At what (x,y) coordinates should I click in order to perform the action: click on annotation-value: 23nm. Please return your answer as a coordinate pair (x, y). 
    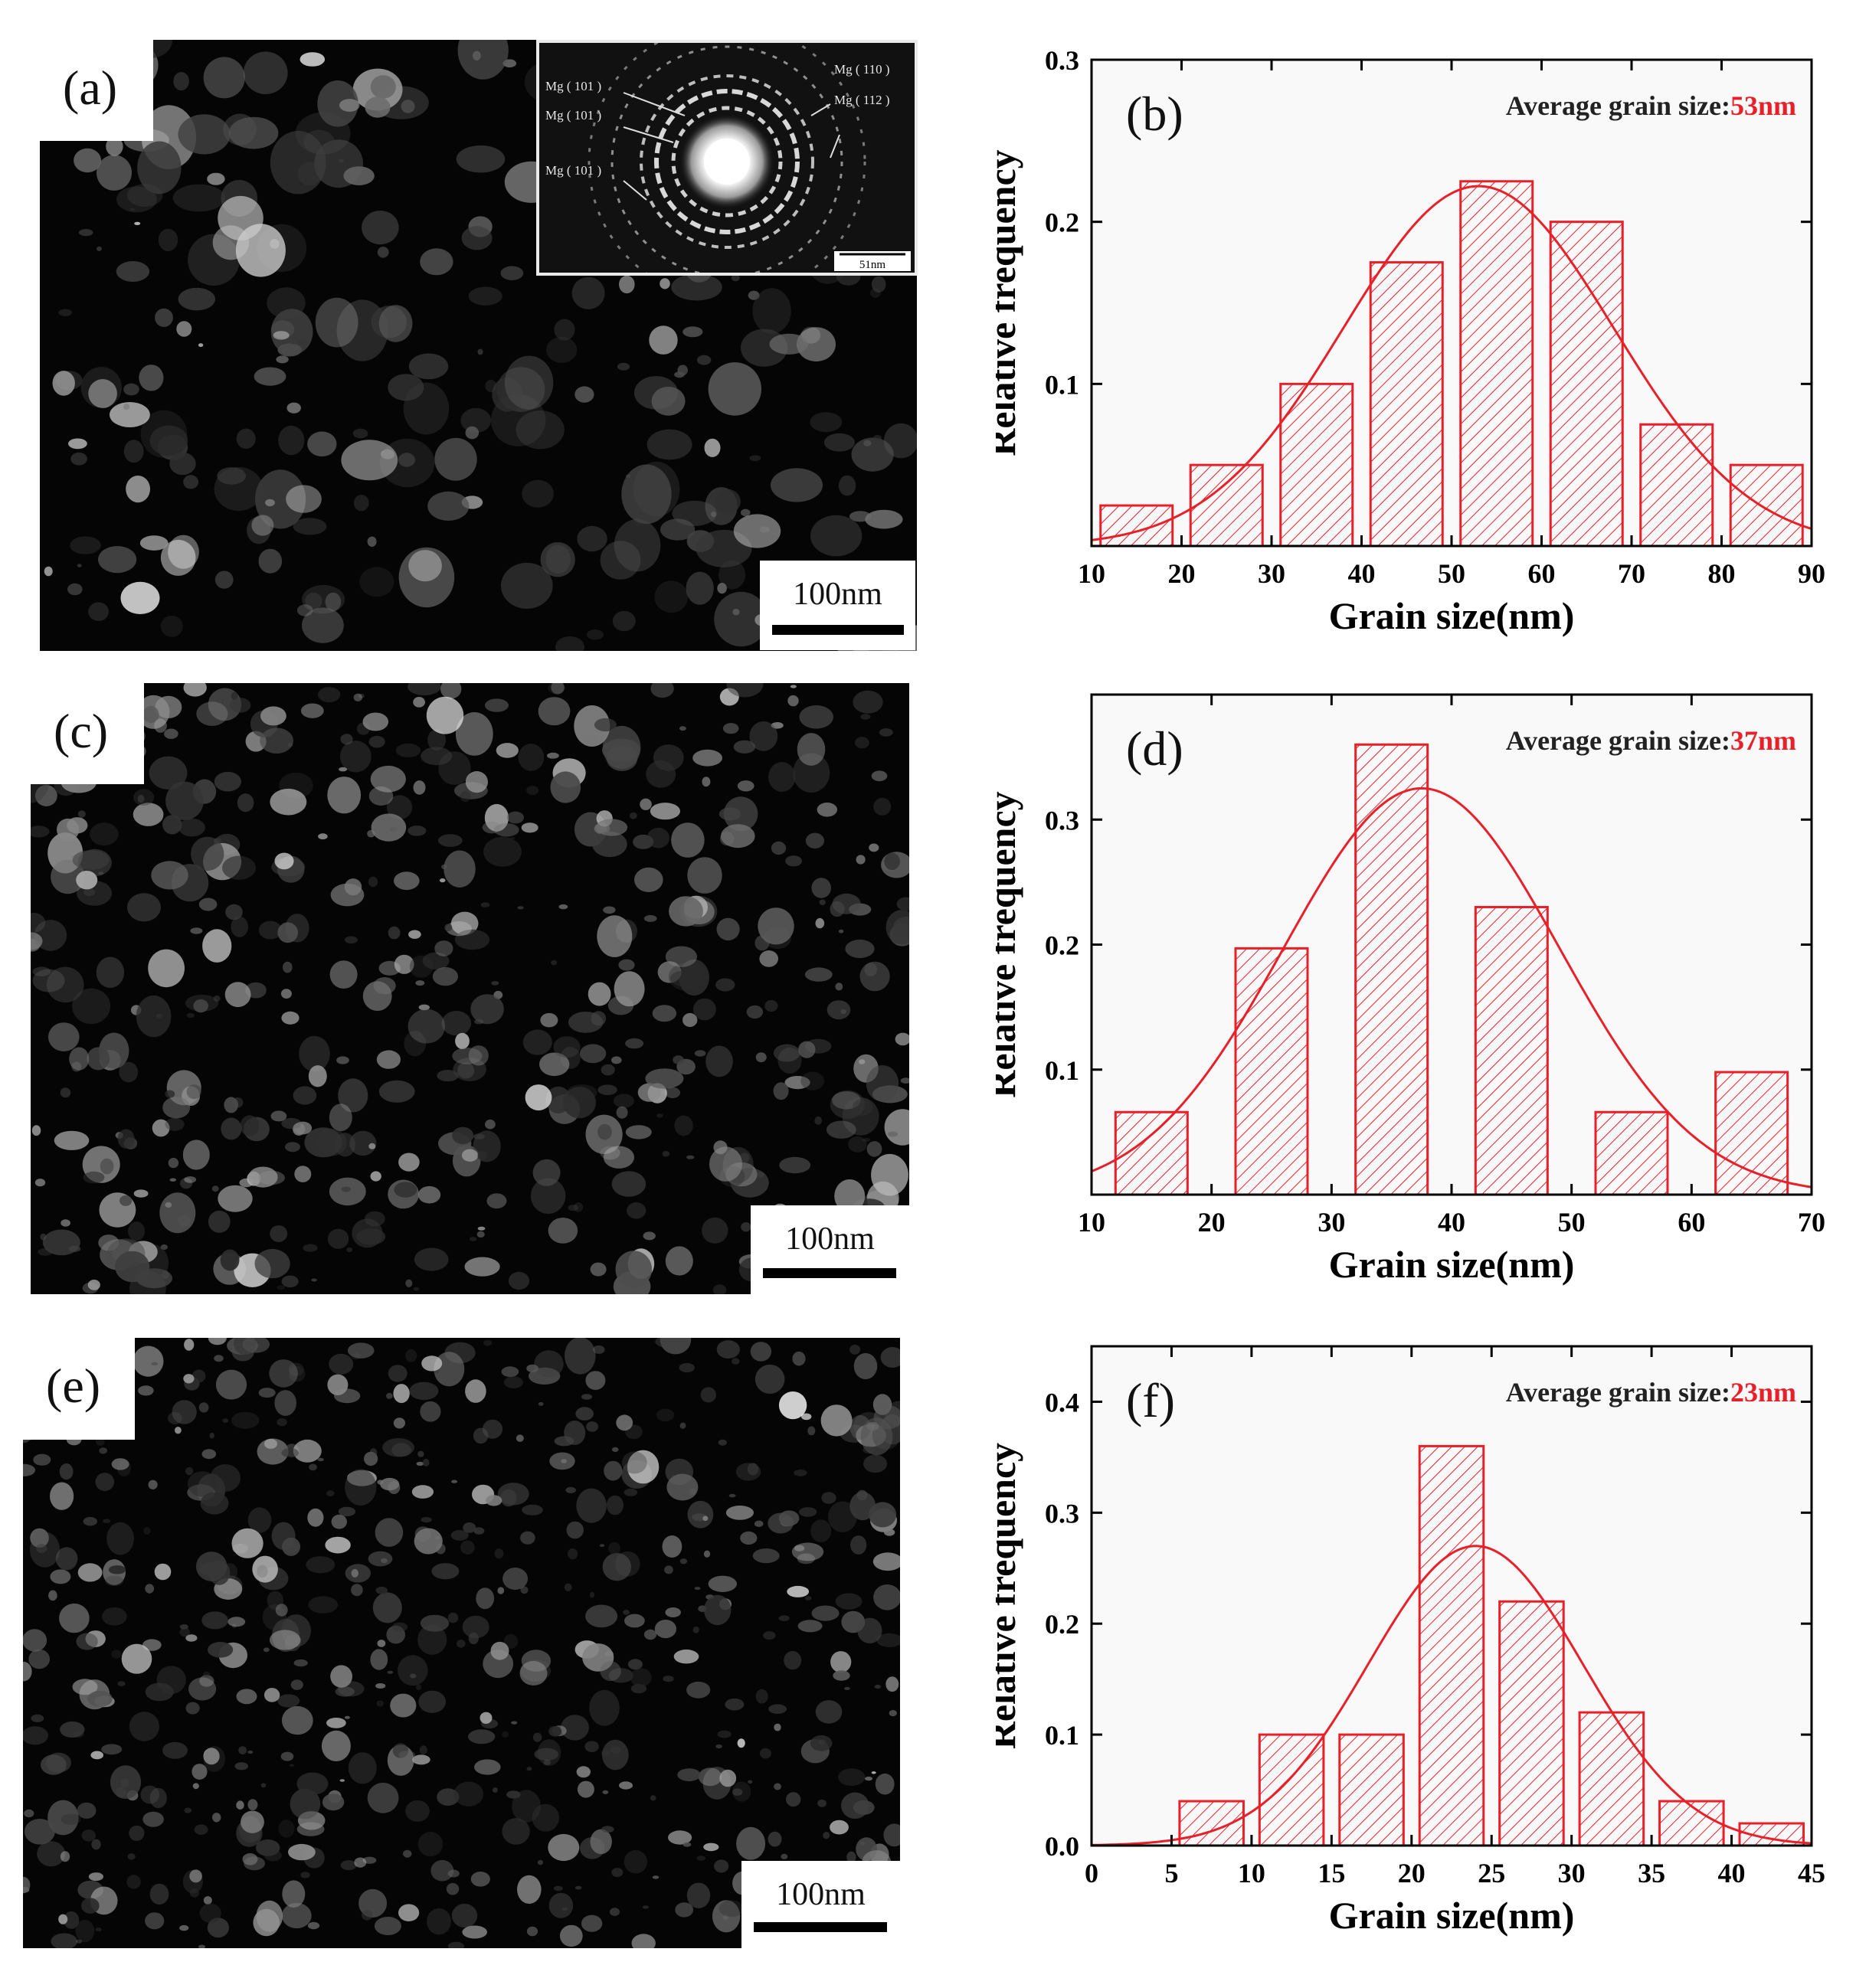
    Looking at the image, I should click on (1763, 1392).